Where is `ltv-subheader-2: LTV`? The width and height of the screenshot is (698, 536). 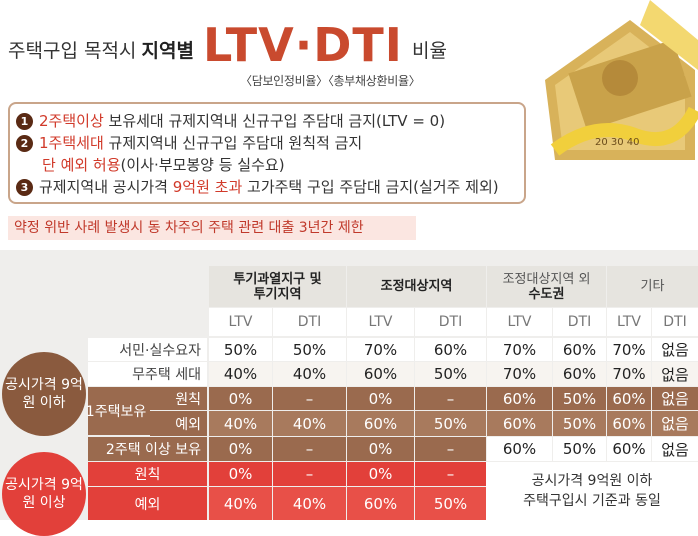 ltv-subheader-2: LTV is located at coordinates (380, 322).